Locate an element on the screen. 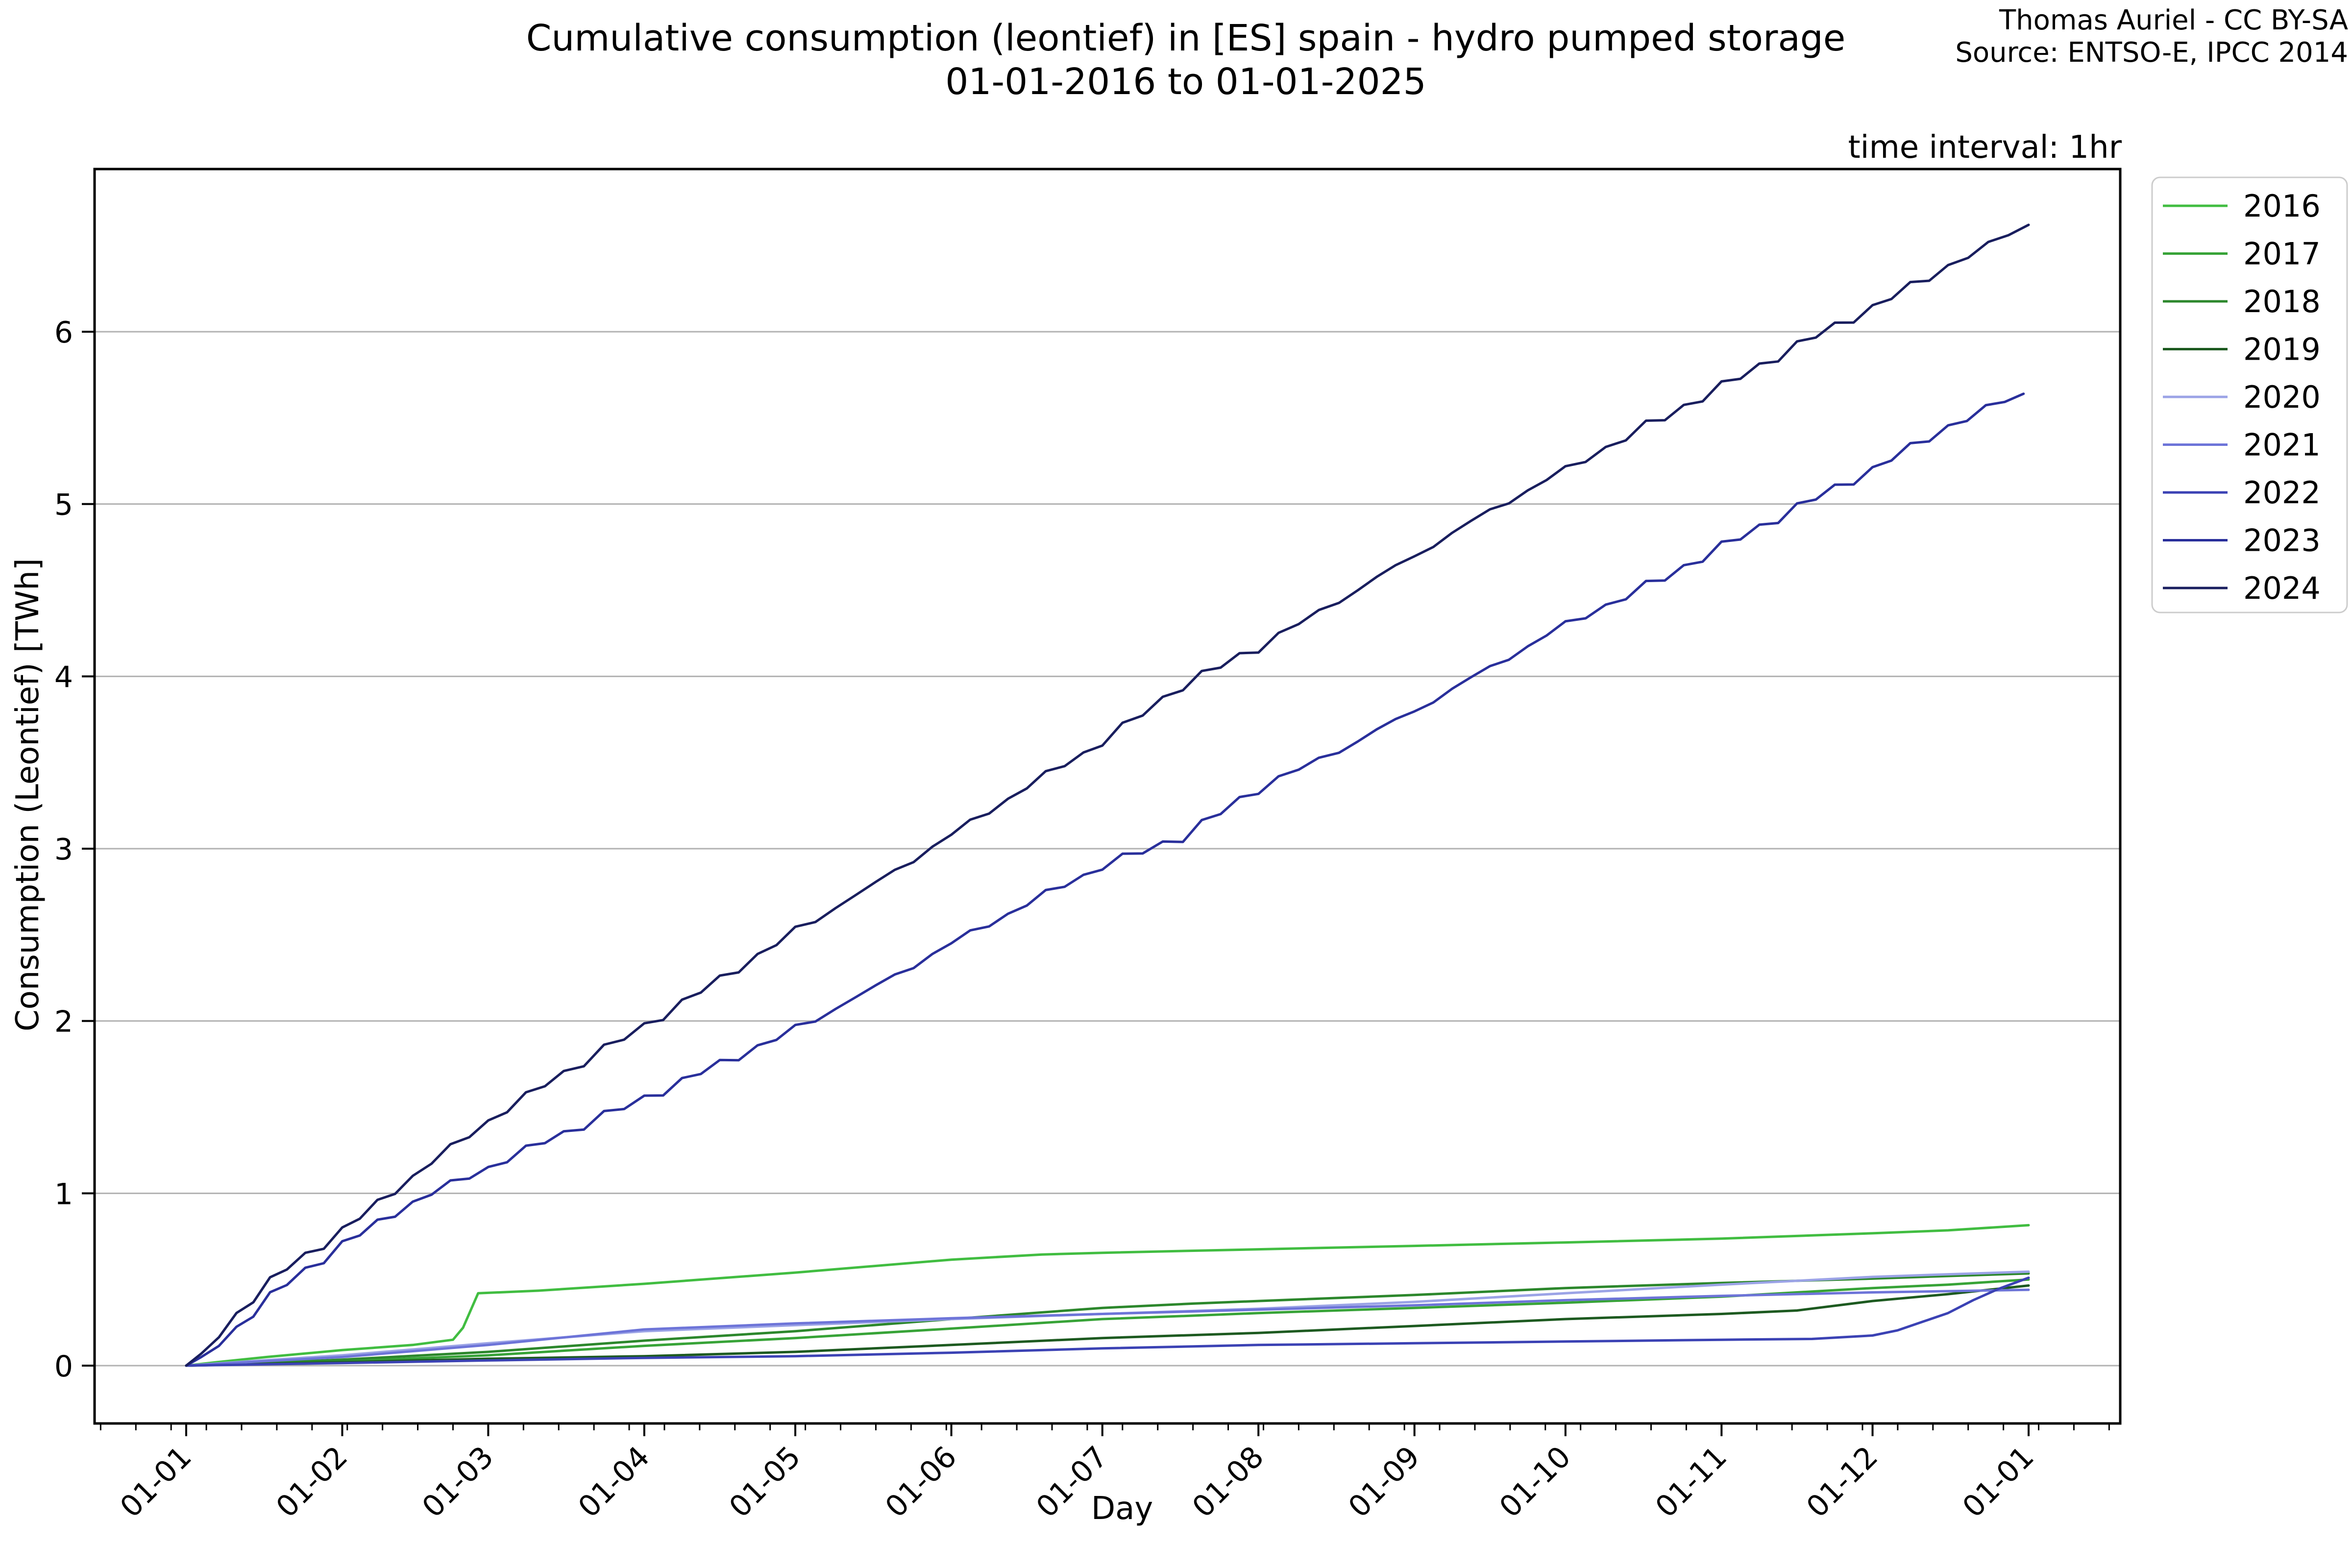 Image resolution: width=2352 pixels, height=1568 pixels. x-tick-label: 01-10 is located at coordinates (1535, 1482).